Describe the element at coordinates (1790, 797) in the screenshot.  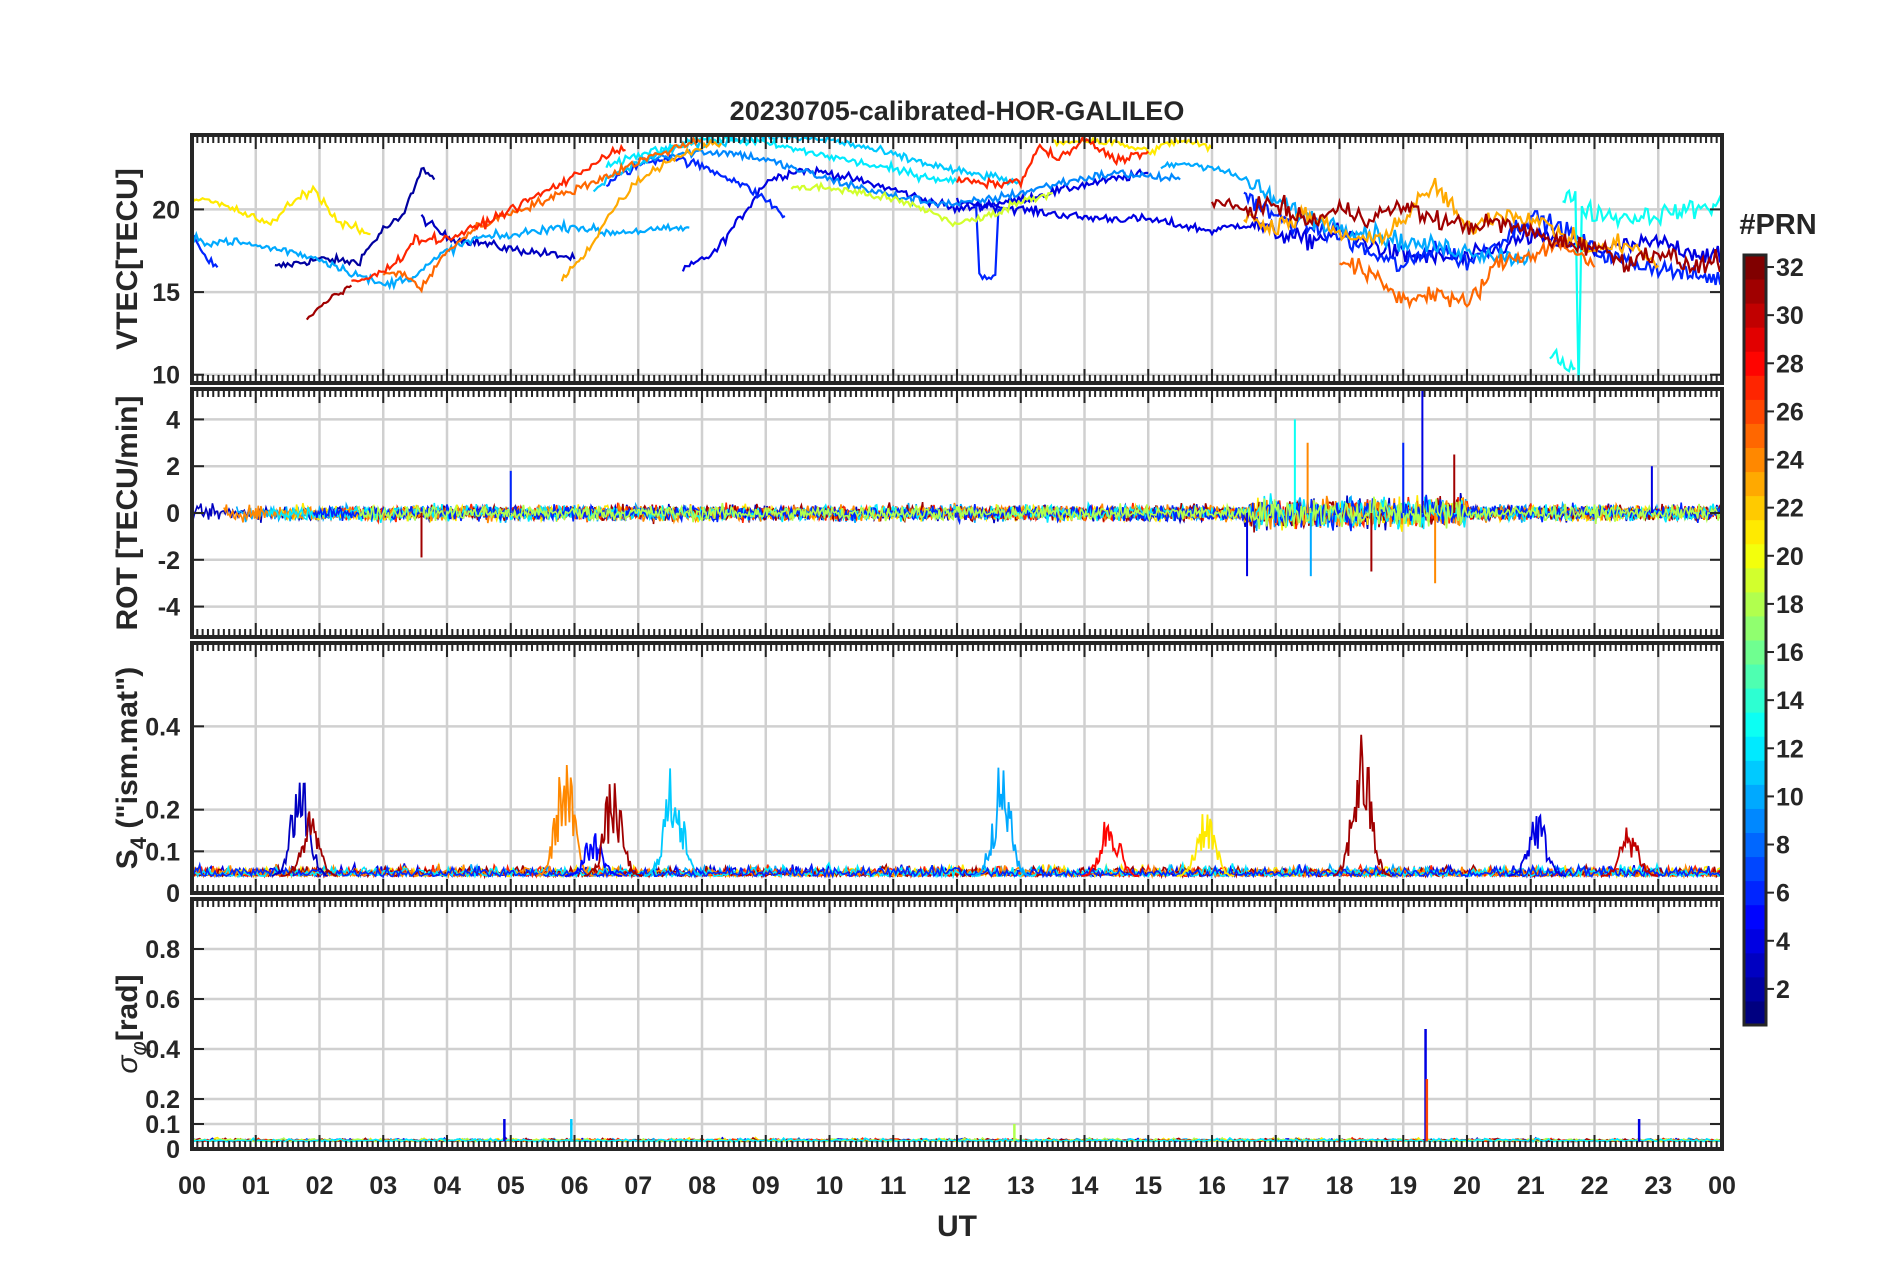
I see `colorbar-tick-label: 10` at that location.